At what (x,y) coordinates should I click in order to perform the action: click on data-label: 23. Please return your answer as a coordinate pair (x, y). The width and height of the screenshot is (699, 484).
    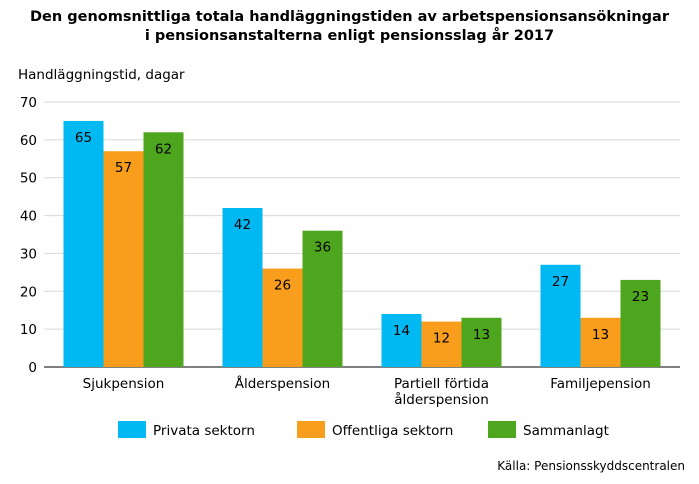
    Looking at the image, I should click on (640, 297).